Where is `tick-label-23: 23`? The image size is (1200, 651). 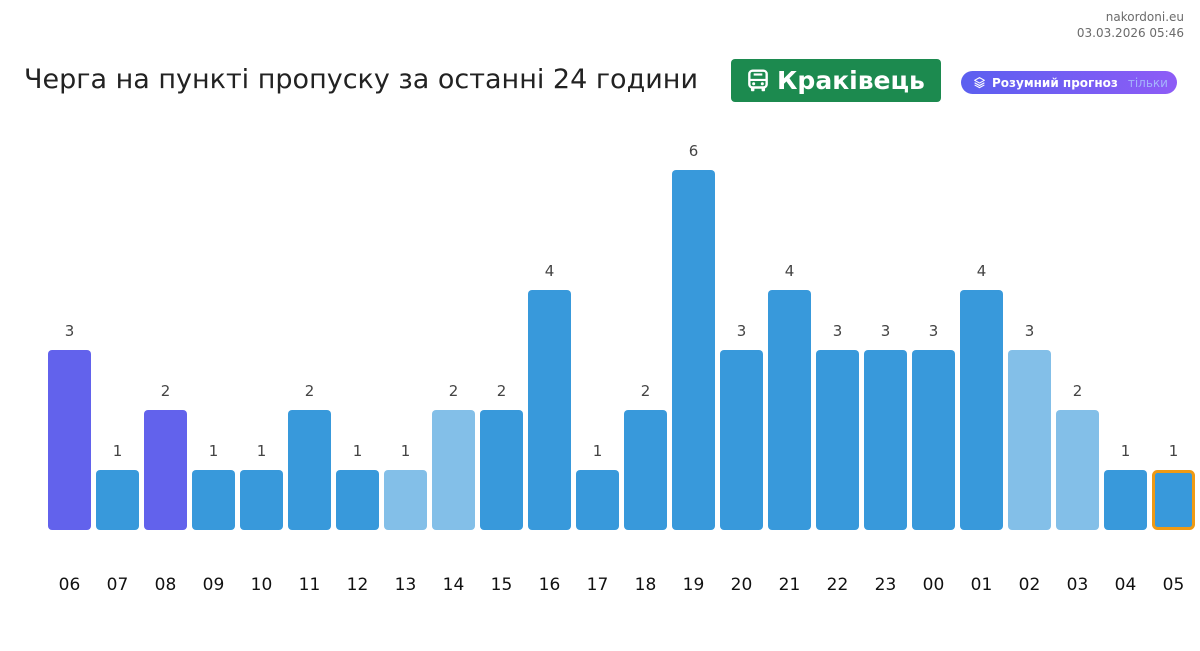
tick-label-23: 23 is located at coordinates (886, 585).